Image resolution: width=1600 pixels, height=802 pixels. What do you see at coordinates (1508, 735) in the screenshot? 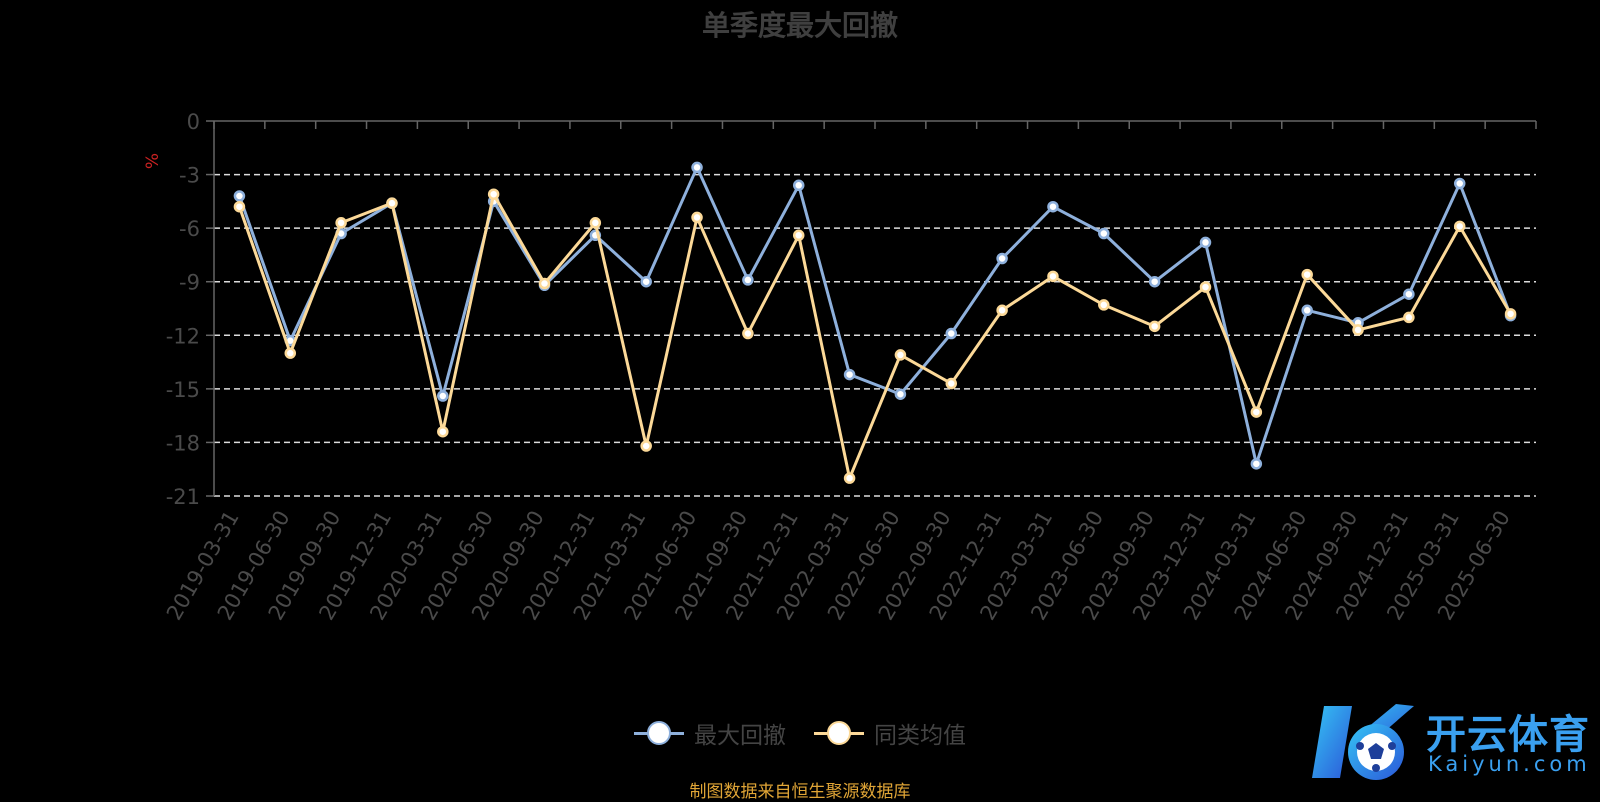
I see `brand-name: 开云体育` at bounding box center [1508, 735].